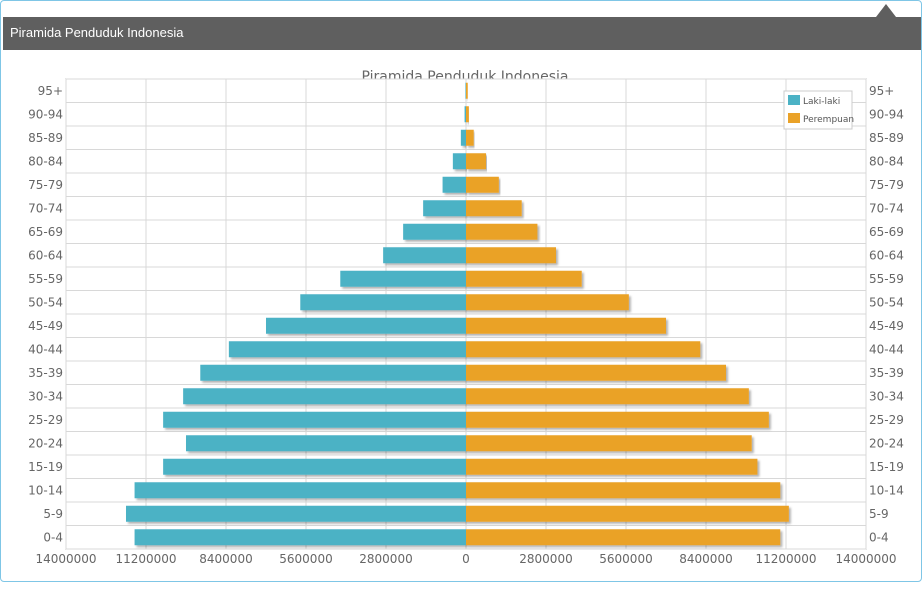 The image size is (922, 593). I want to click on y-tick-label-right: 50-54, so click(886, 302).